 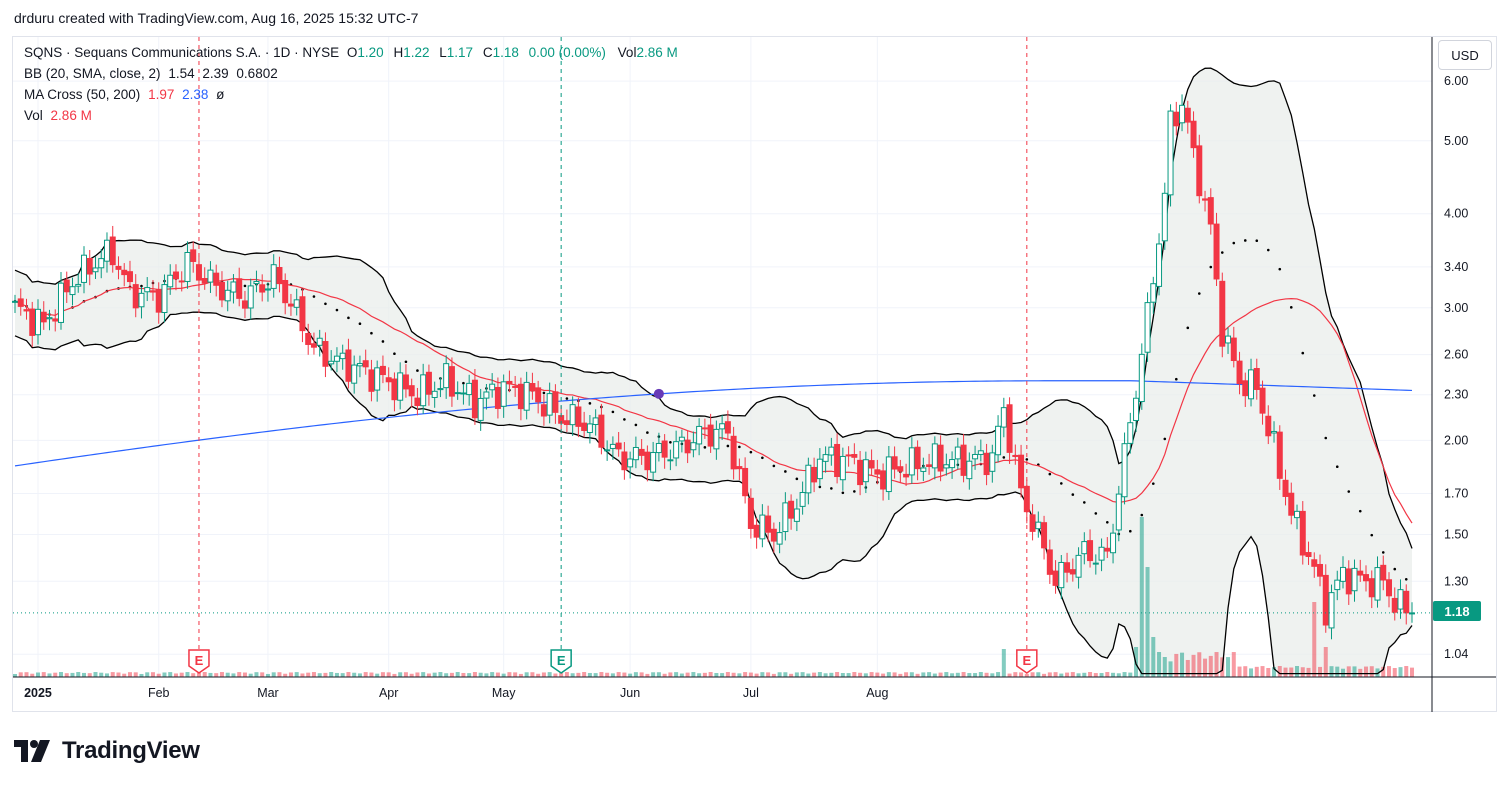 What do you see at coordinates (1465, 55) in the screenshot?
I see `currency-button: USD` at bounding box center [1465, 55].